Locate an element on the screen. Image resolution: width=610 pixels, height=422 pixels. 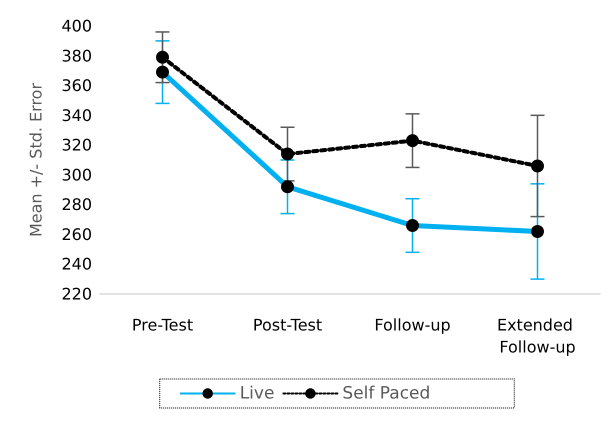
y-tick-label: 300 is located at coordinates (76, 174).